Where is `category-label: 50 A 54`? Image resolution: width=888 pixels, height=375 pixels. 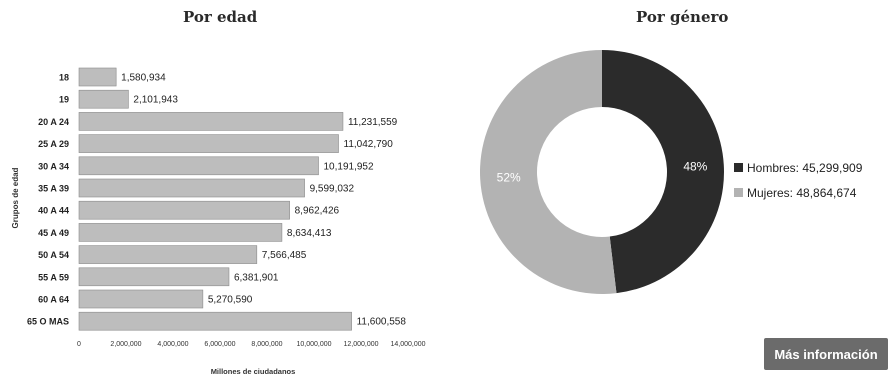
category-label: 50 A 54 is located at coordinates (53, 255).